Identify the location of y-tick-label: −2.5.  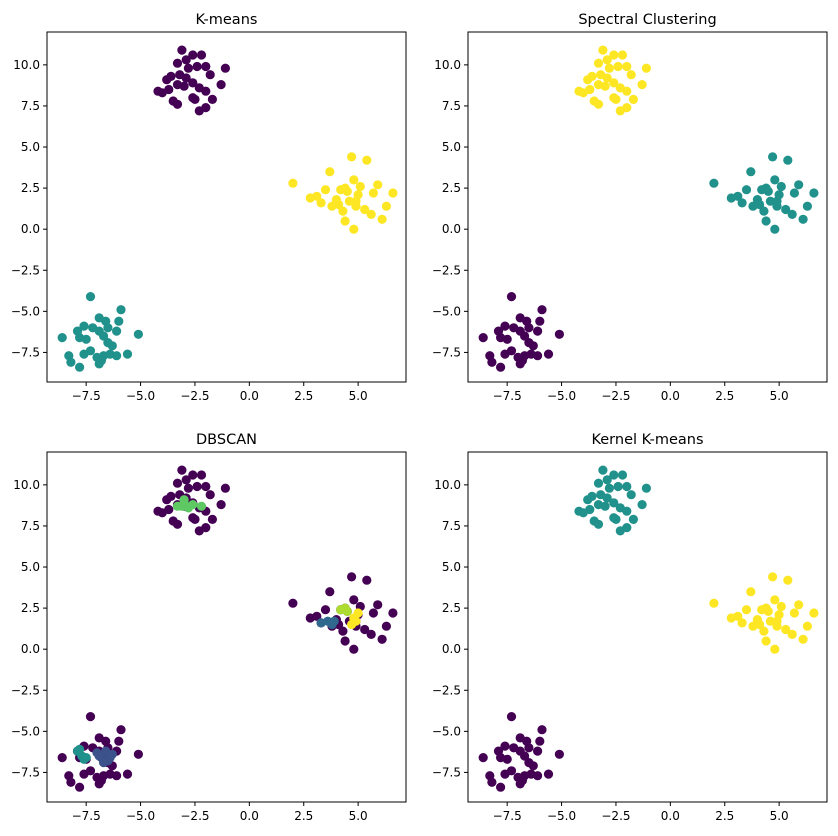
(25, 270).